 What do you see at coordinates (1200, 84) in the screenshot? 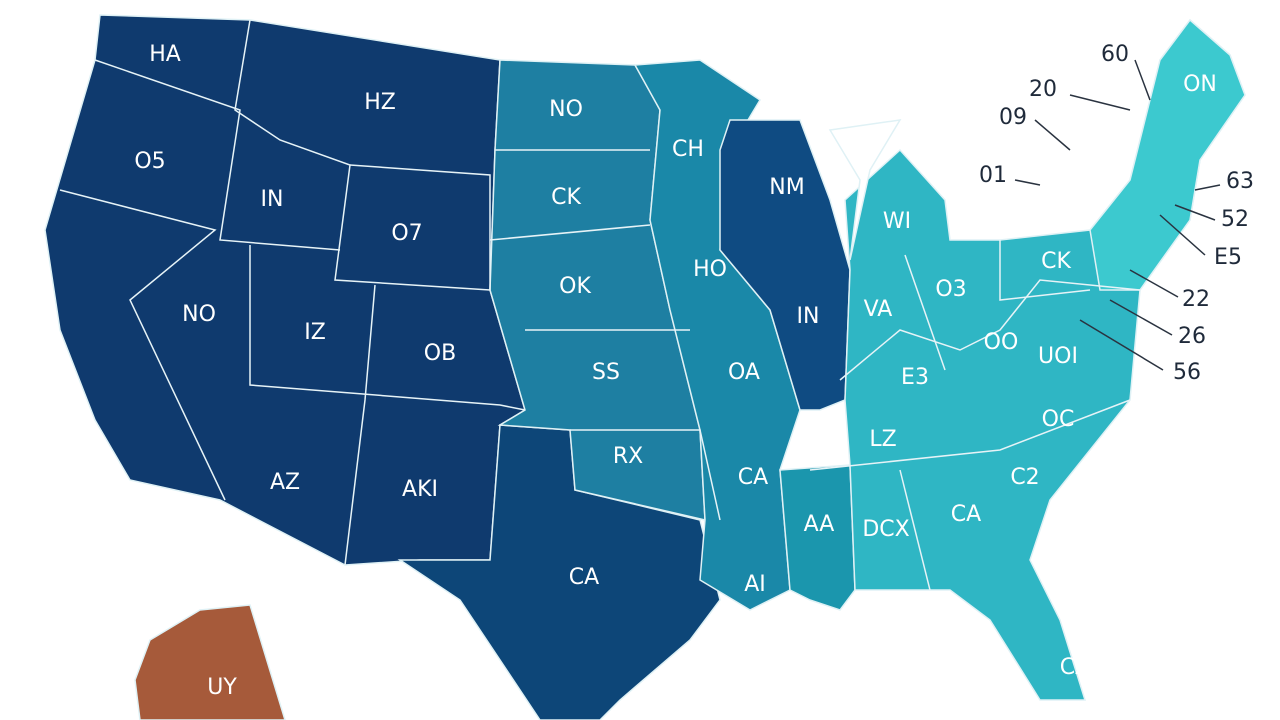
I see `state-label: ON` at bounding box center [1200, 84].